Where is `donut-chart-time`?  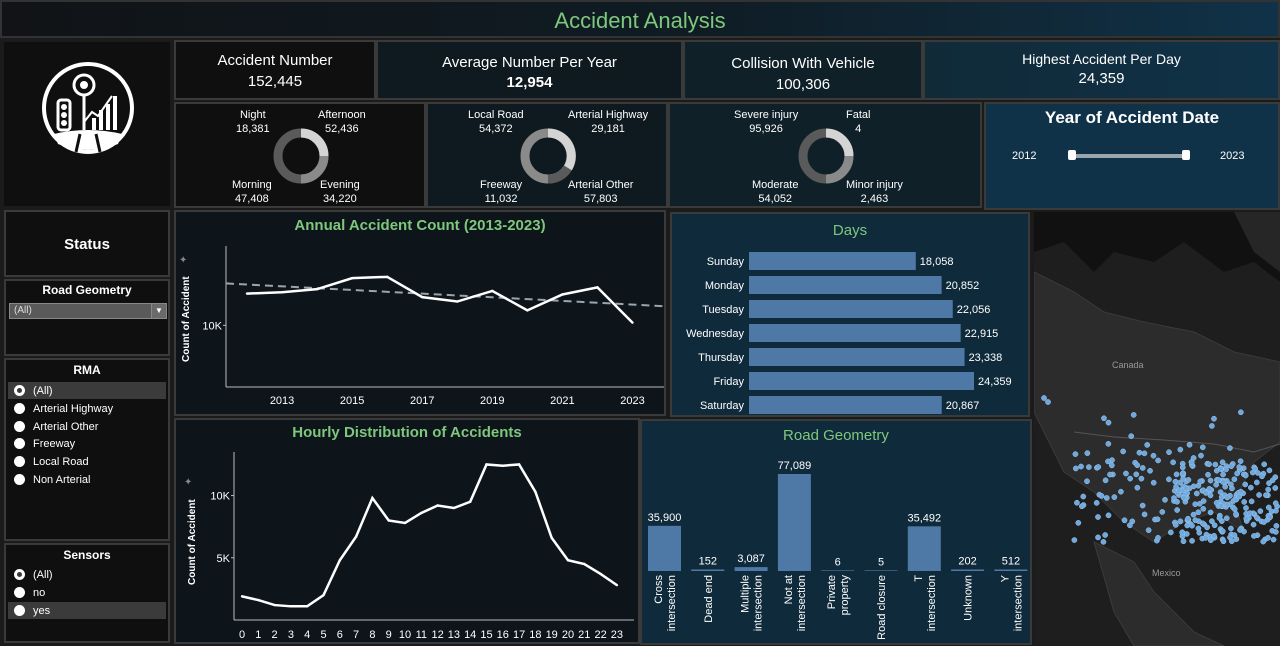
donut-chart-time is located at coordinates (301, 156).